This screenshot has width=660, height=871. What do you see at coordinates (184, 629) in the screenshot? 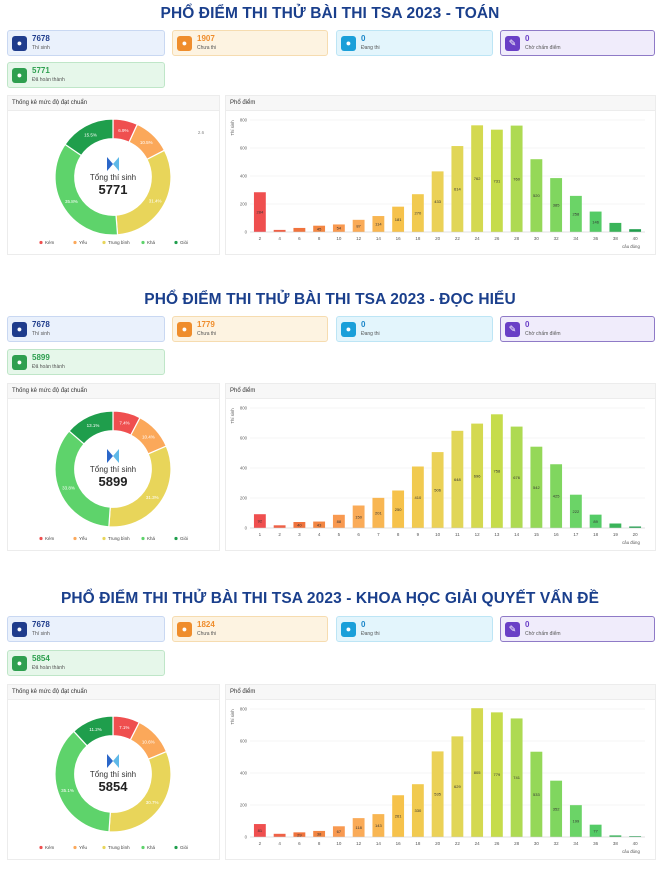
I see `user-wait-icon: ●` at bounding box center [184, 629].